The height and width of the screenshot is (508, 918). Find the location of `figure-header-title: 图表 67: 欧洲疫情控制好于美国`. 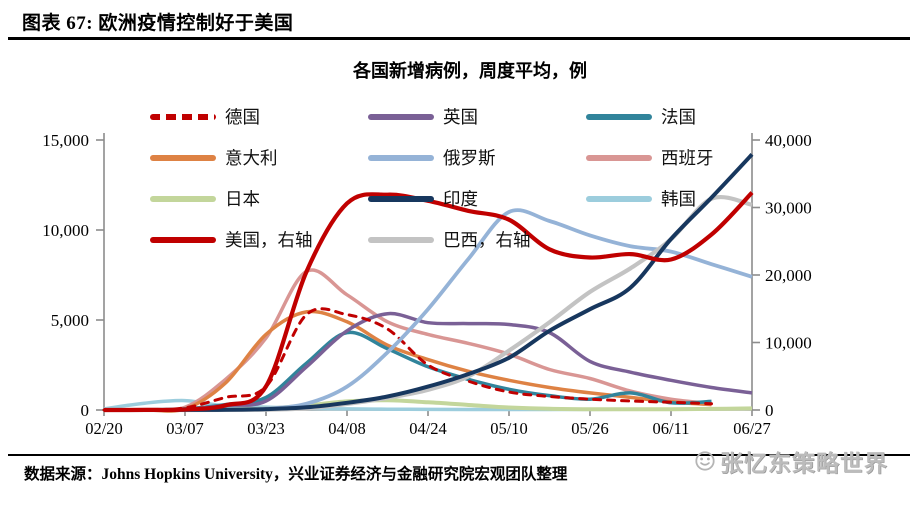

figure-header-title: 图表 67: 欧洲疫情控制好于美国 is located at coordinates (158, 23).